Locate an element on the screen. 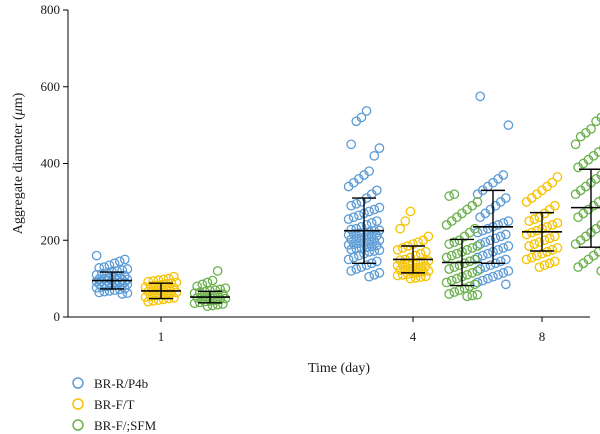 Image resolution: width=600 pixels, height=434 pixels. y-axis-title: Aggregate diameter (μm) is located at coordinates (18, 163).